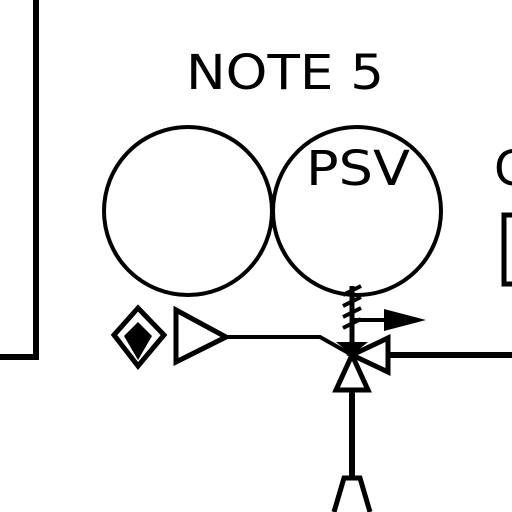 The image size is (512, 512). I want to click on diamond-symbol, so click(139, 337).